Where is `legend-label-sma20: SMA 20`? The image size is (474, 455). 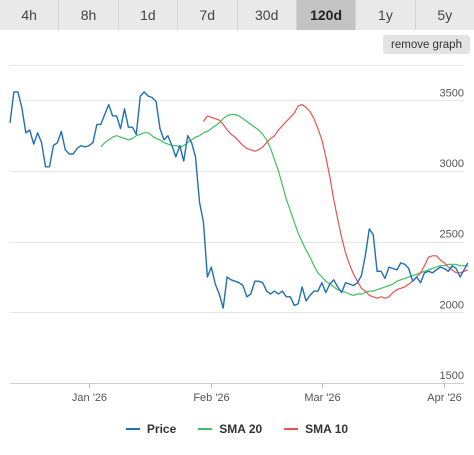
legend-label-sma20: SMA 20 is located at coordinates (241, 429).